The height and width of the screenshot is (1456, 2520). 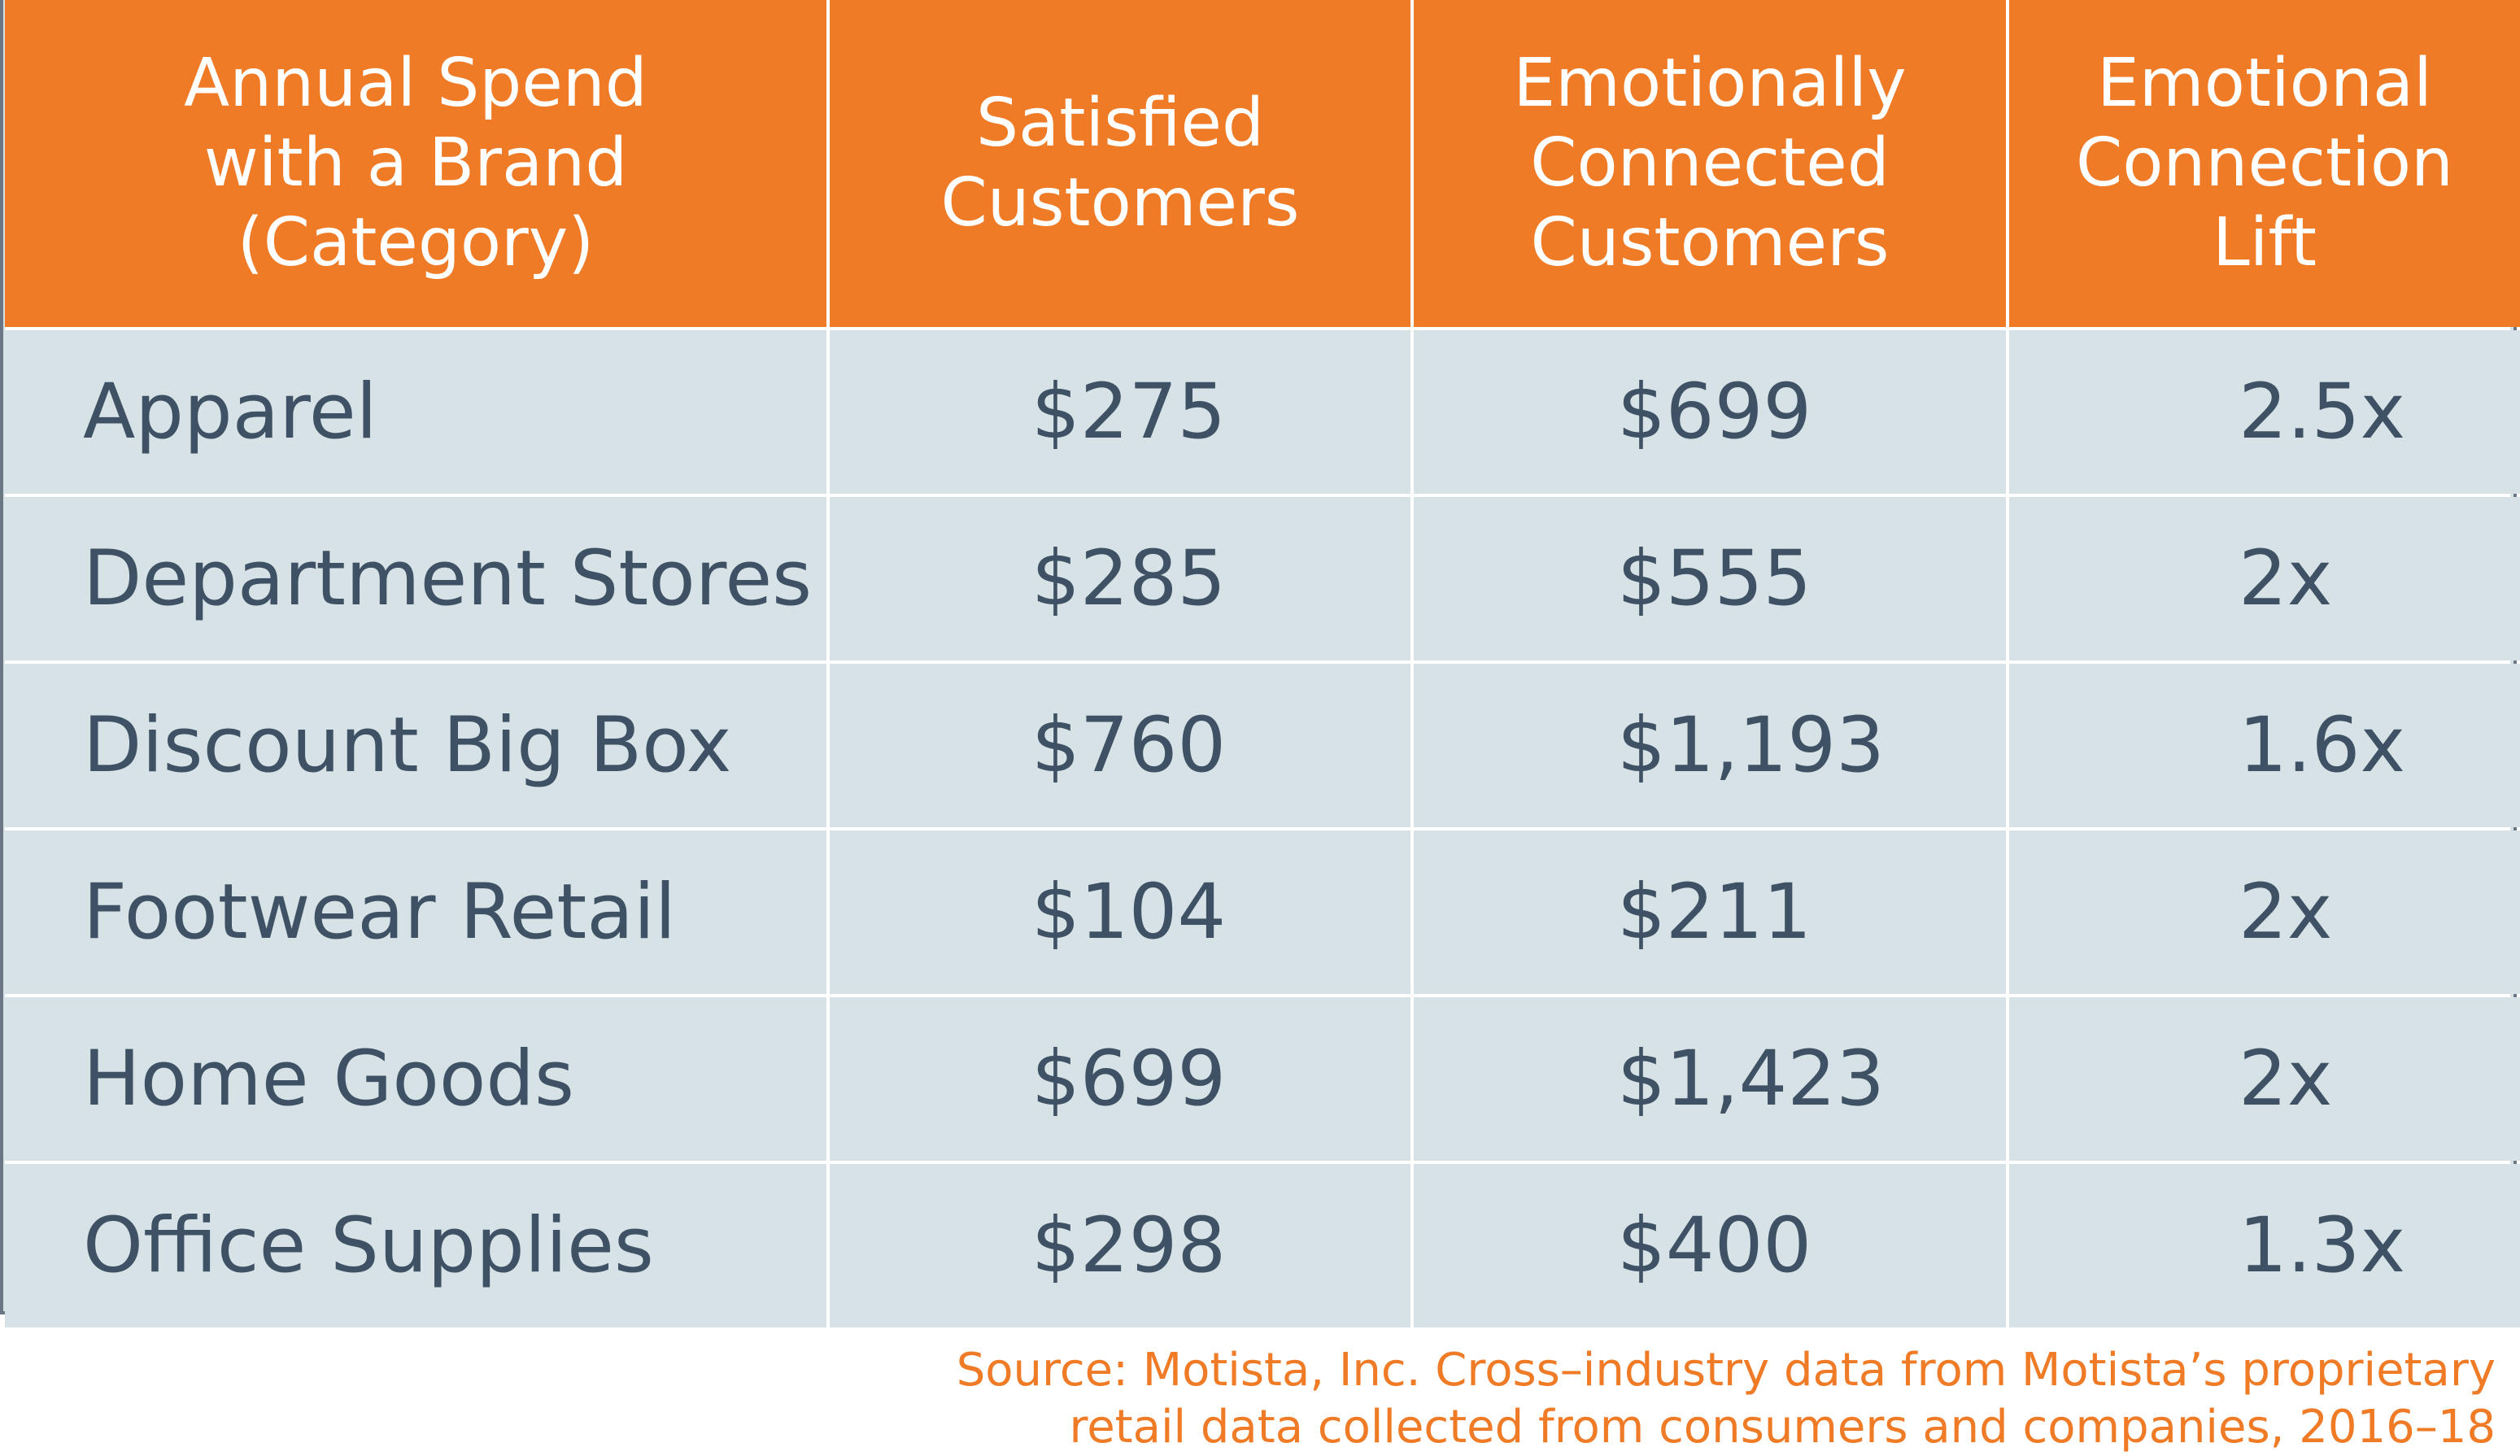 What do you see at coordinates (1120, 164) in the screenshot?
I see `header-satisfied: Satisfied Customers` at bounding box center [1120, 164].